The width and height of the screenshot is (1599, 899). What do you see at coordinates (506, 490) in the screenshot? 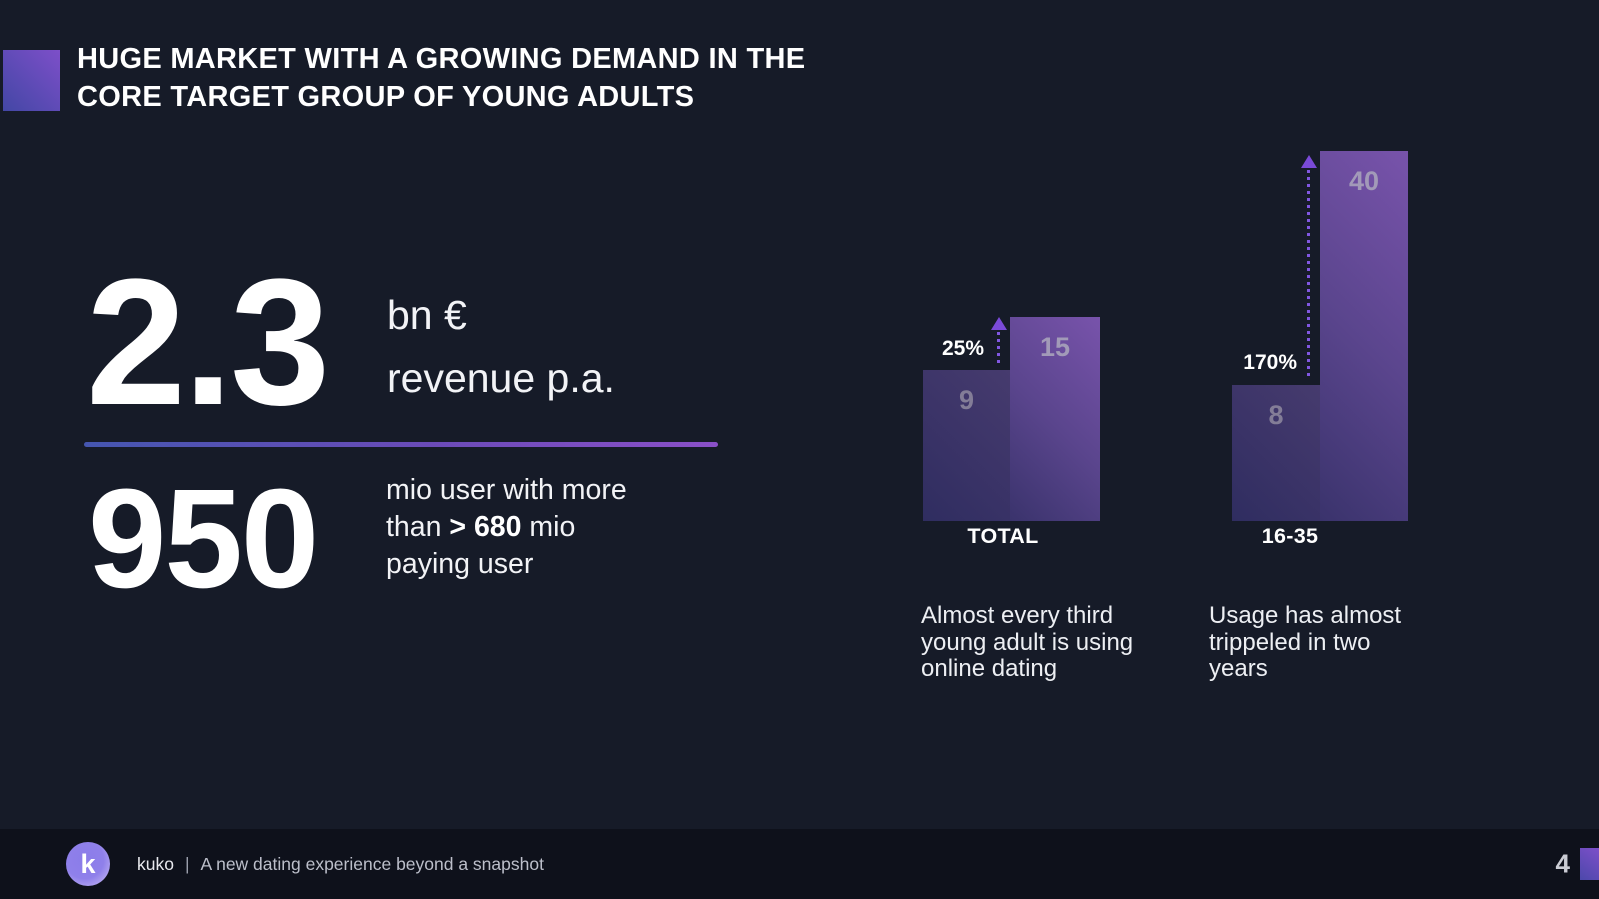
I see `users-desc-line1: mio user with more` at bounding box center [506, 490].